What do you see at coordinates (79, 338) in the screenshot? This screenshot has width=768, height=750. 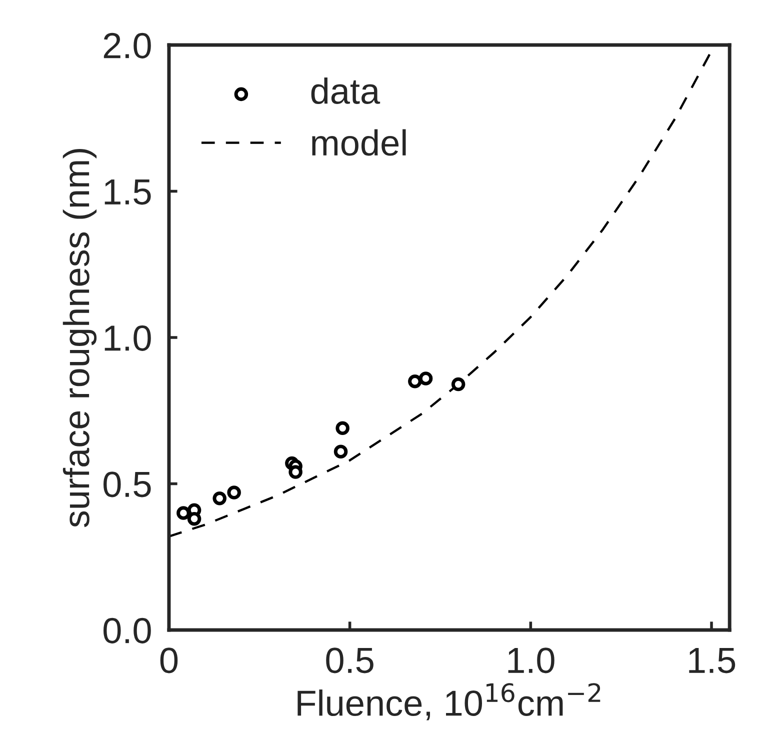 I see `y-axis-title: surface roughness (nm)` at bounding box center [79, 338].